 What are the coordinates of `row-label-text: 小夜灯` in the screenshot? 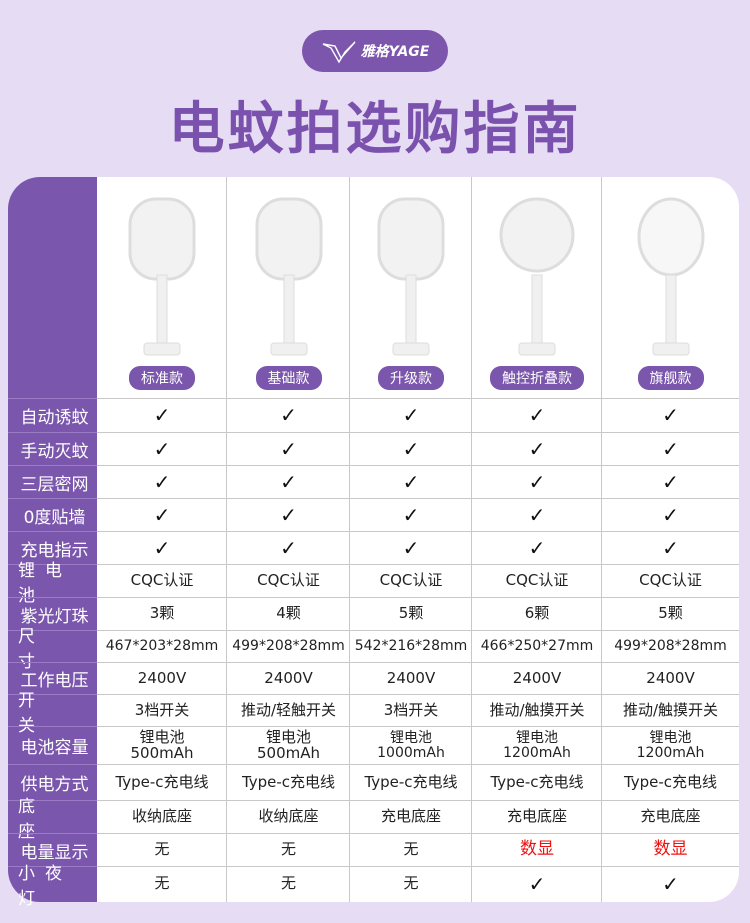 It's located at (45, 886).